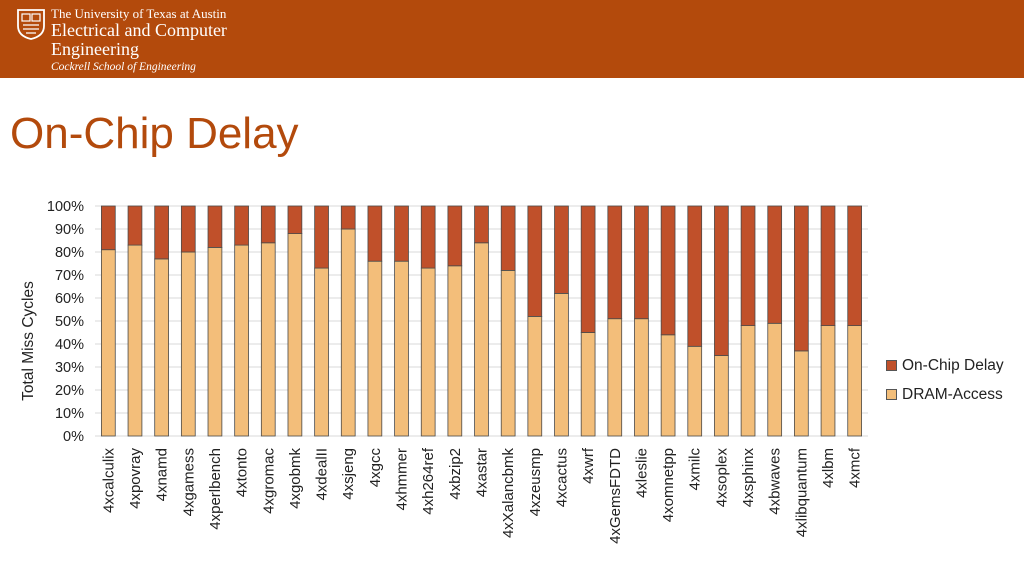  I want to click on x-tick-label: 4xastar, so click(482, 472).